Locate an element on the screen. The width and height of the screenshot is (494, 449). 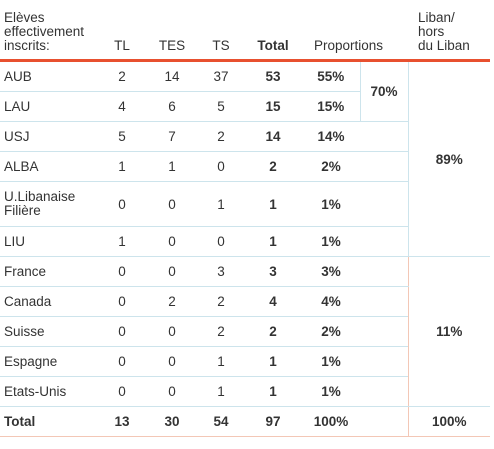
row-name: Espagne is located at coordinates (49, 361).